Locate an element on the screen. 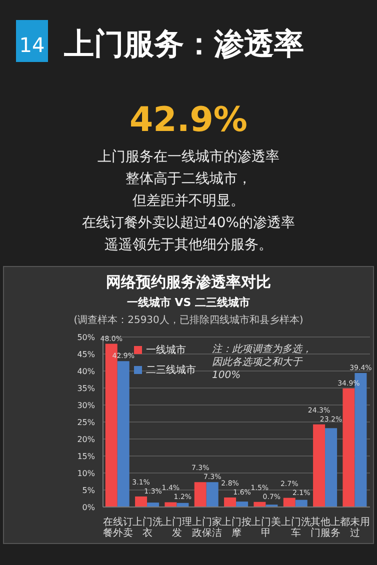  text: 14 is located at coordinates (32, 41).